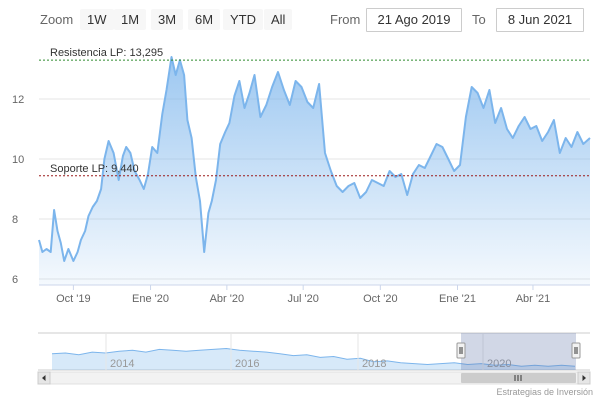  I want to click on y-tick-label: 8, so click(15, 220).